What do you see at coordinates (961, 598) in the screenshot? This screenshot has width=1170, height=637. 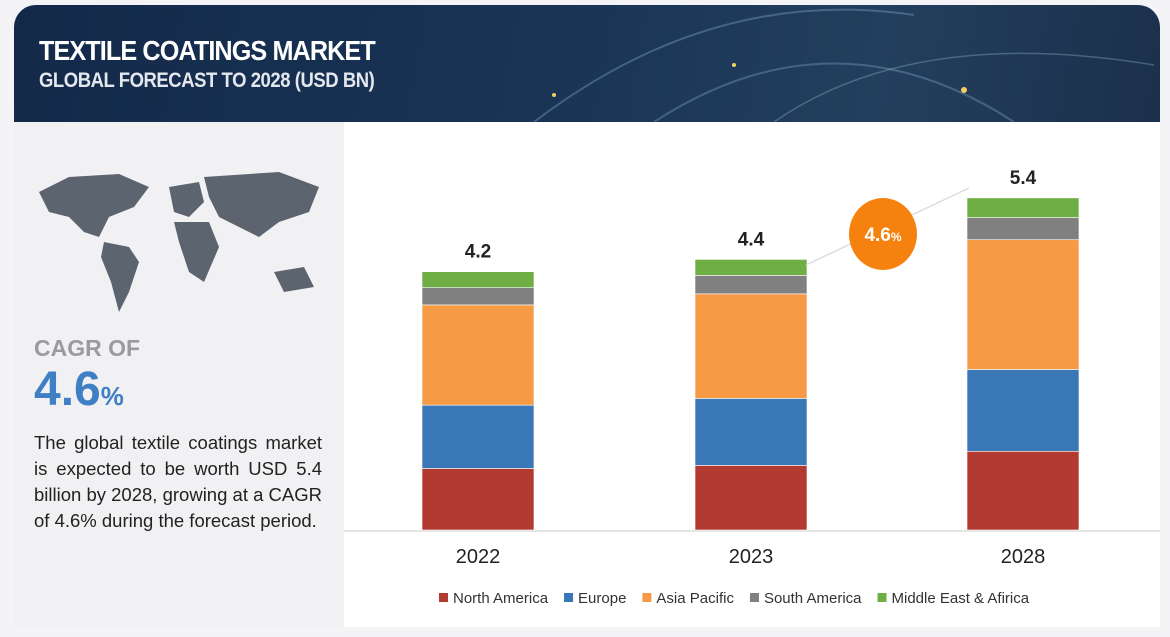 I see `legend-label: Middle East & Afirica` at bounding box center [961, 598].